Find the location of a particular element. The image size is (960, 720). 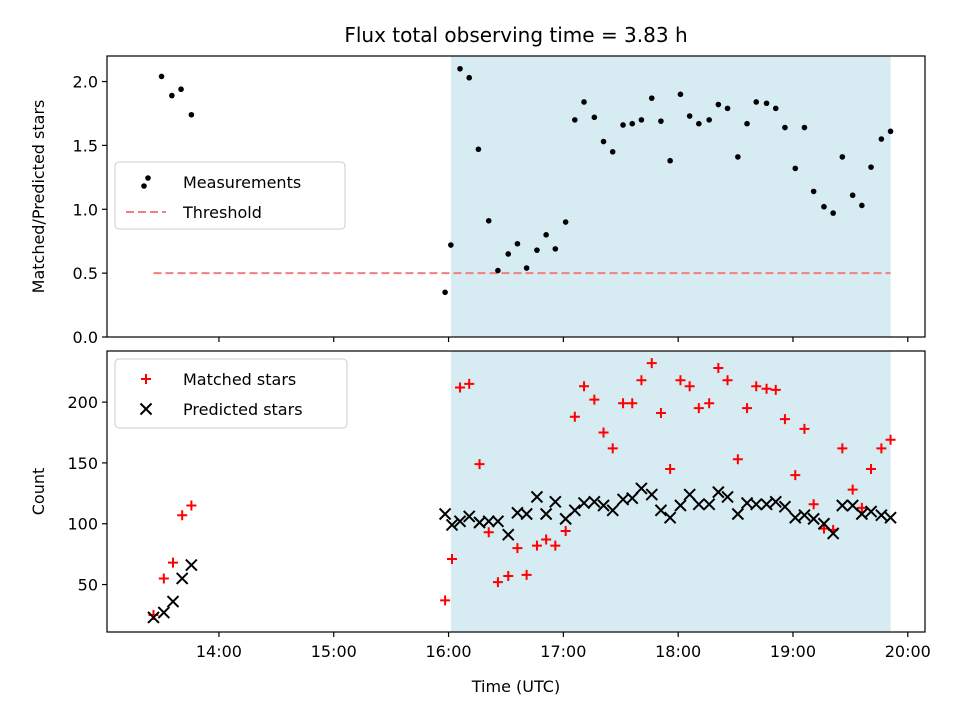

legend-label: Predicted stars is located at coordinates (243, 409).